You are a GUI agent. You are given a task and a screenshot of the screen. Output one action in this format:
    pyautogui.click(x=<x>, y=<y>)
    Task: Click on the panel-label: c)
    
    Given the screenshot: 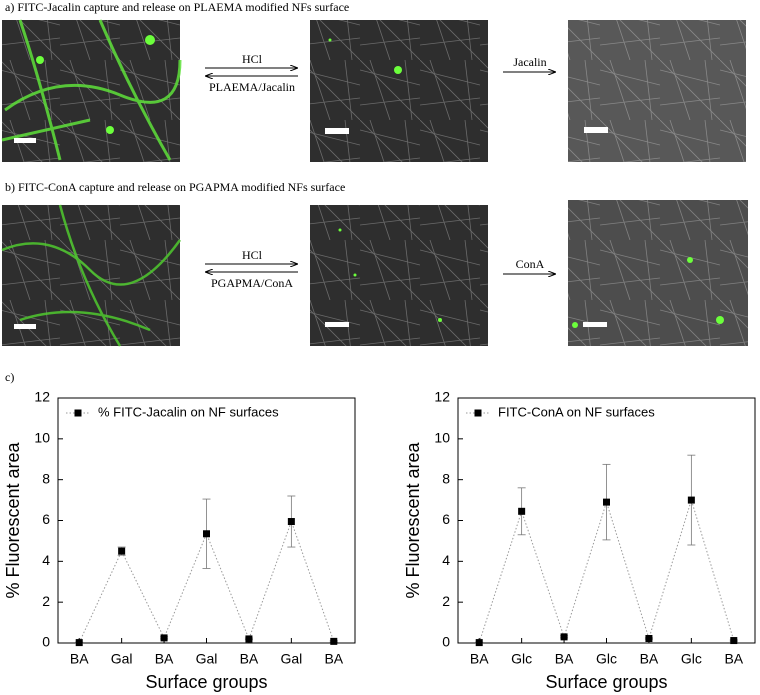 What is the action you would take?
    pyautogui.click(x=9, y=377)
    